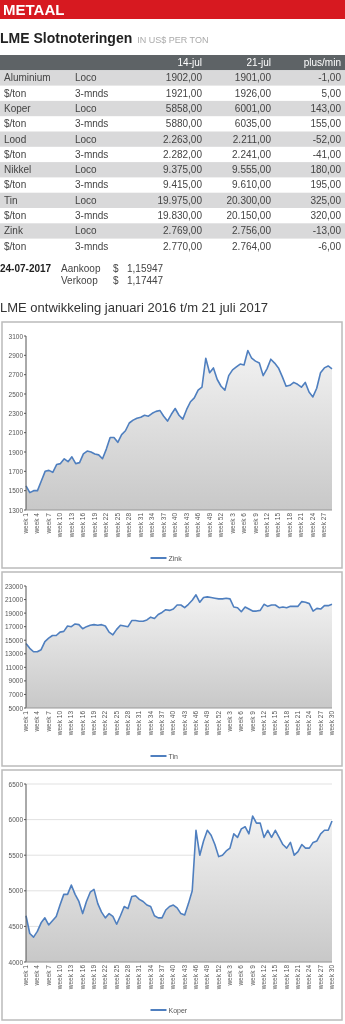 The width and height of the screenshot is (345, 1024). What do you see at coordinates (180, 215) in the screenshot?
I see `text: 19.830,00` at bounding box center [180, 215].